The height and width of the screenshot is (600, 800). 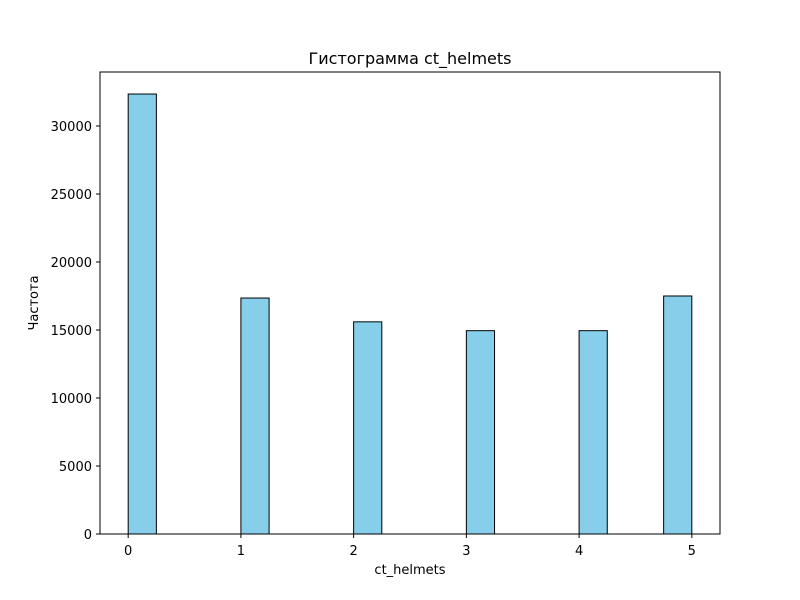 What do you see at coordinates (71, 331) in the screenshot?
I see `y-tick-label: 15000` at bounding box center [71, 331].